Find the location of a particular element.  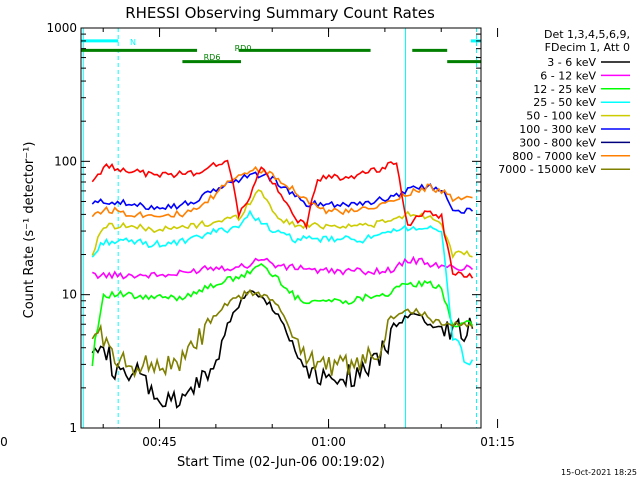

x-tick-label: 00:30 is located at coordinates (4, 442).